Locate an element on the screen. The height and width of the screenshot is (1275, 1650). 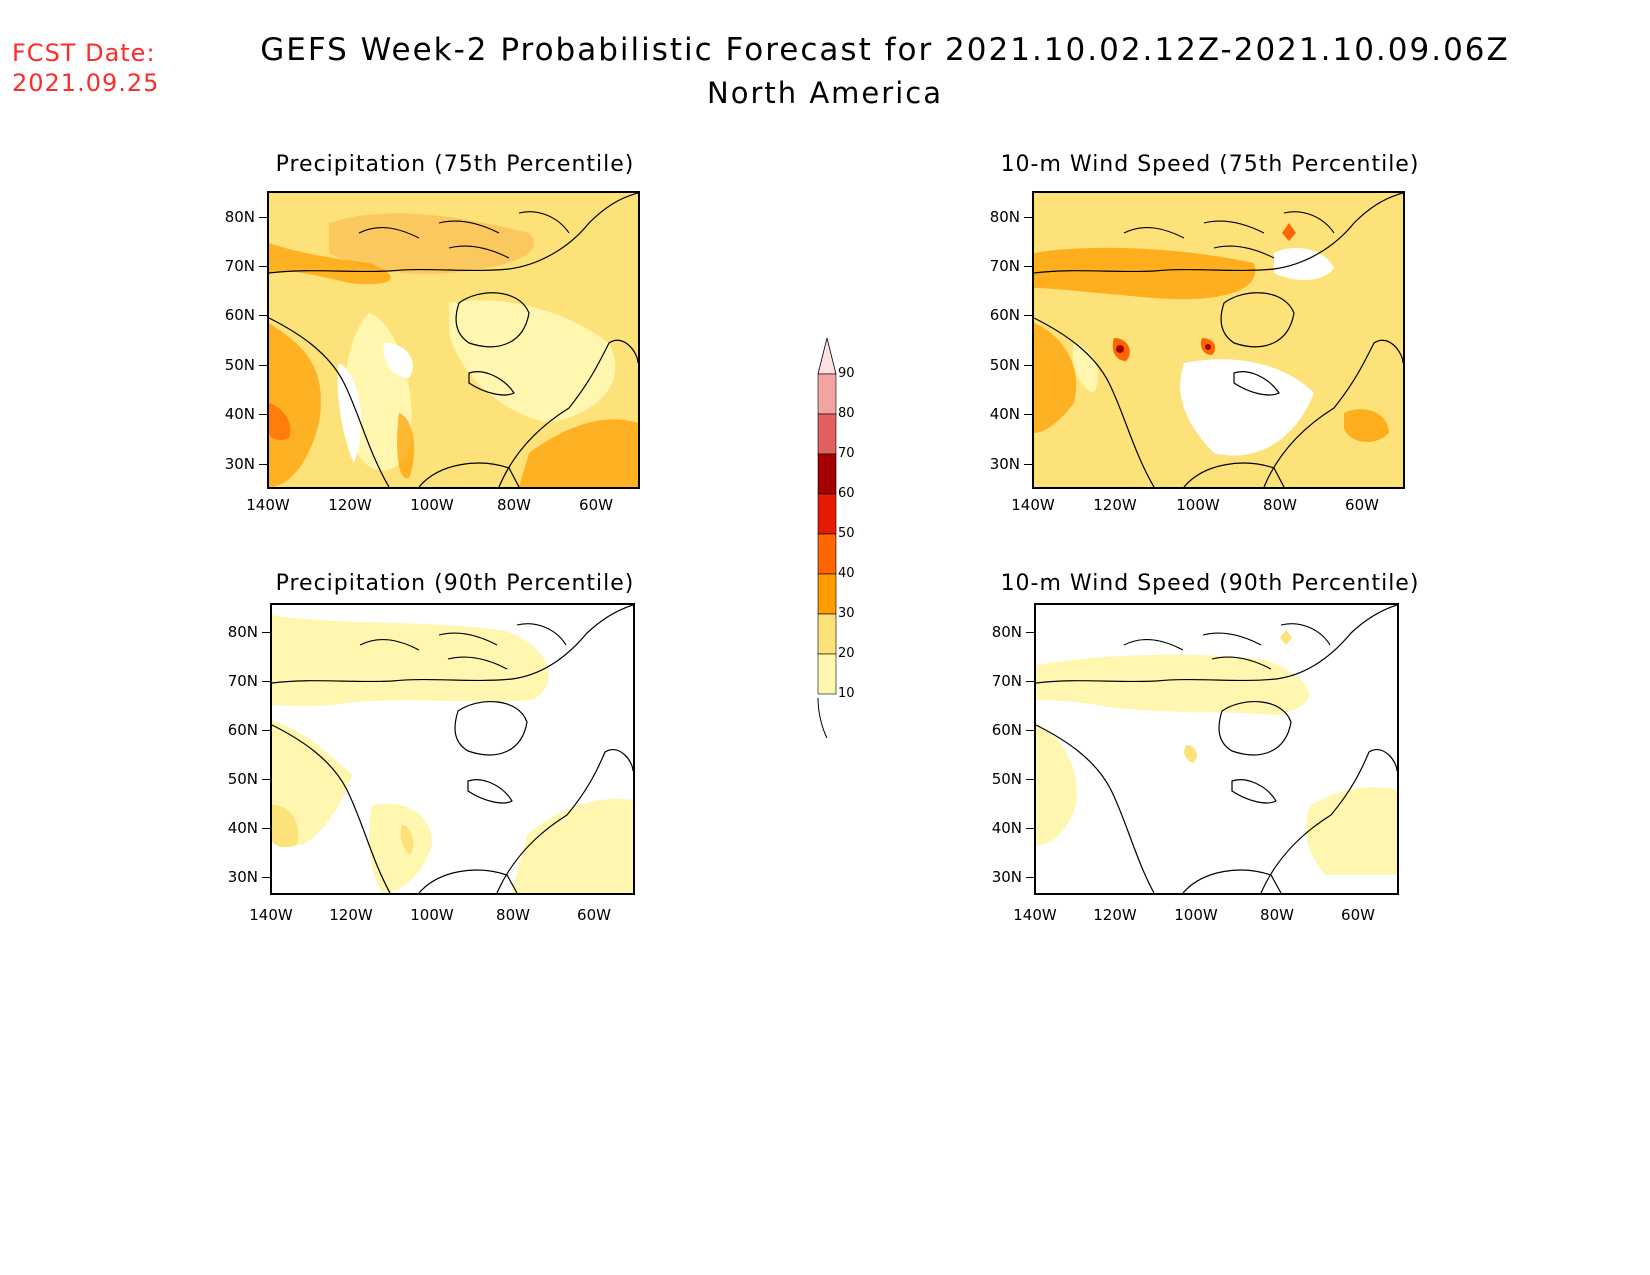
panel-title-wind-90: 10-m Wind Speed (90th Percentile) is located at coordinates (1210, 583).